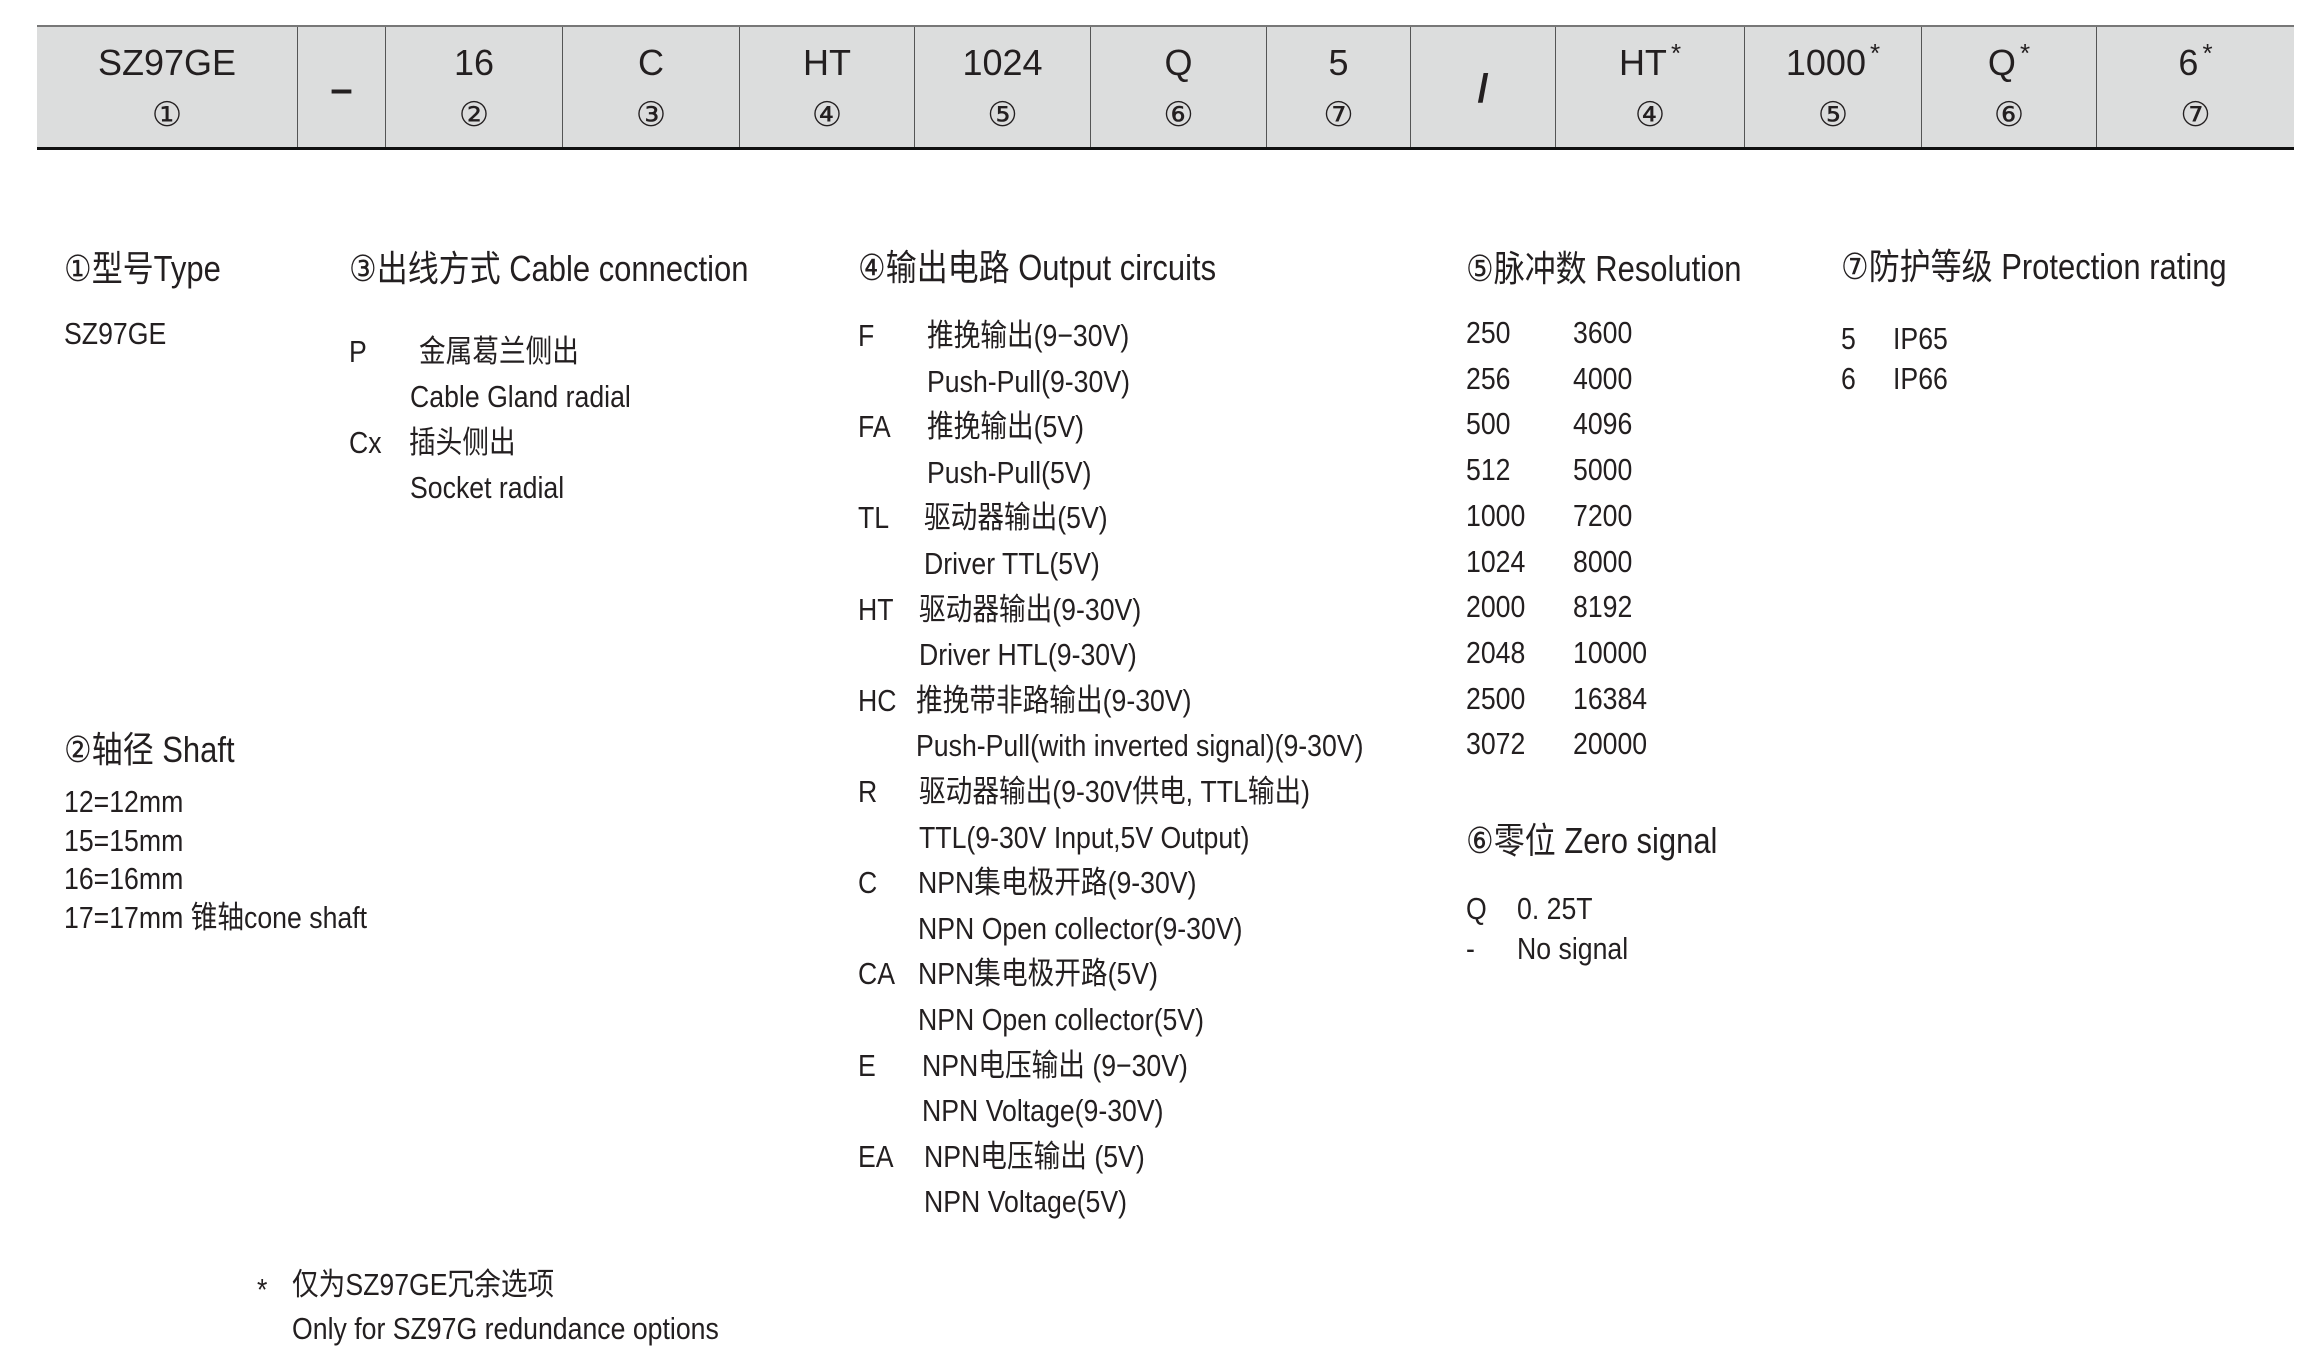 This screenshot has height=1347, width=2316. Describe the element at coordinates (1006, 427) in the screenshot. I see `output-label-cn: 推挽输出(5V)` at that location.